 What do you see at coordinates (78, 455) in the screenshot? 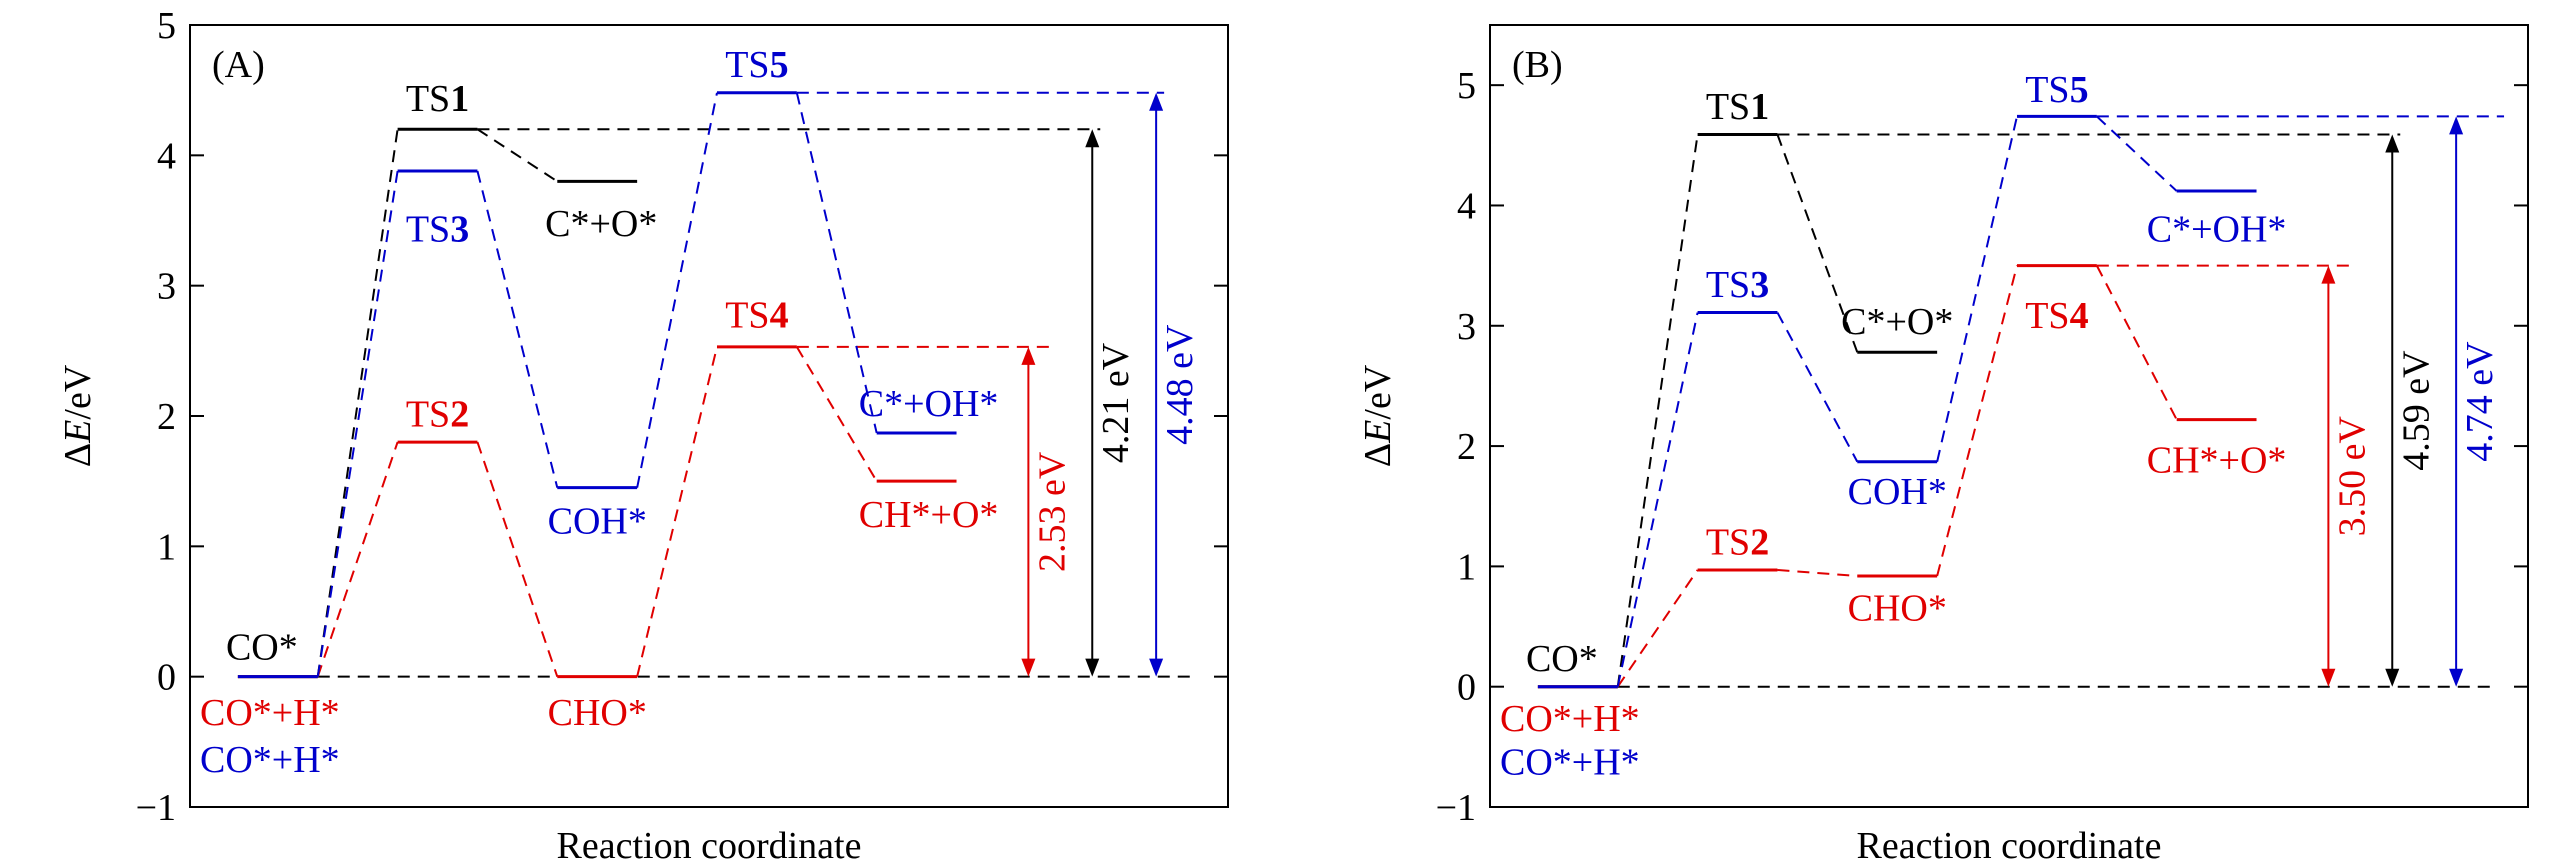
I see `y-axis-label-delta: Δ` at bounding box center [78, 455].